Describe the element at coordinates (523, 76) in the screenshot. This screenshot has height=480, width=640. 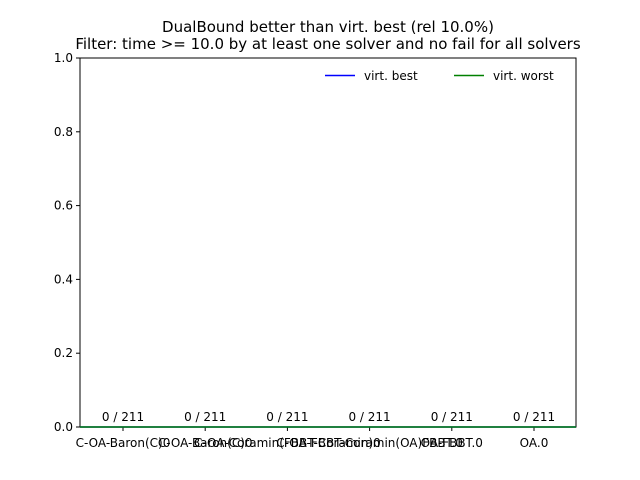
I see `legend-label: virt. worst` at that location.